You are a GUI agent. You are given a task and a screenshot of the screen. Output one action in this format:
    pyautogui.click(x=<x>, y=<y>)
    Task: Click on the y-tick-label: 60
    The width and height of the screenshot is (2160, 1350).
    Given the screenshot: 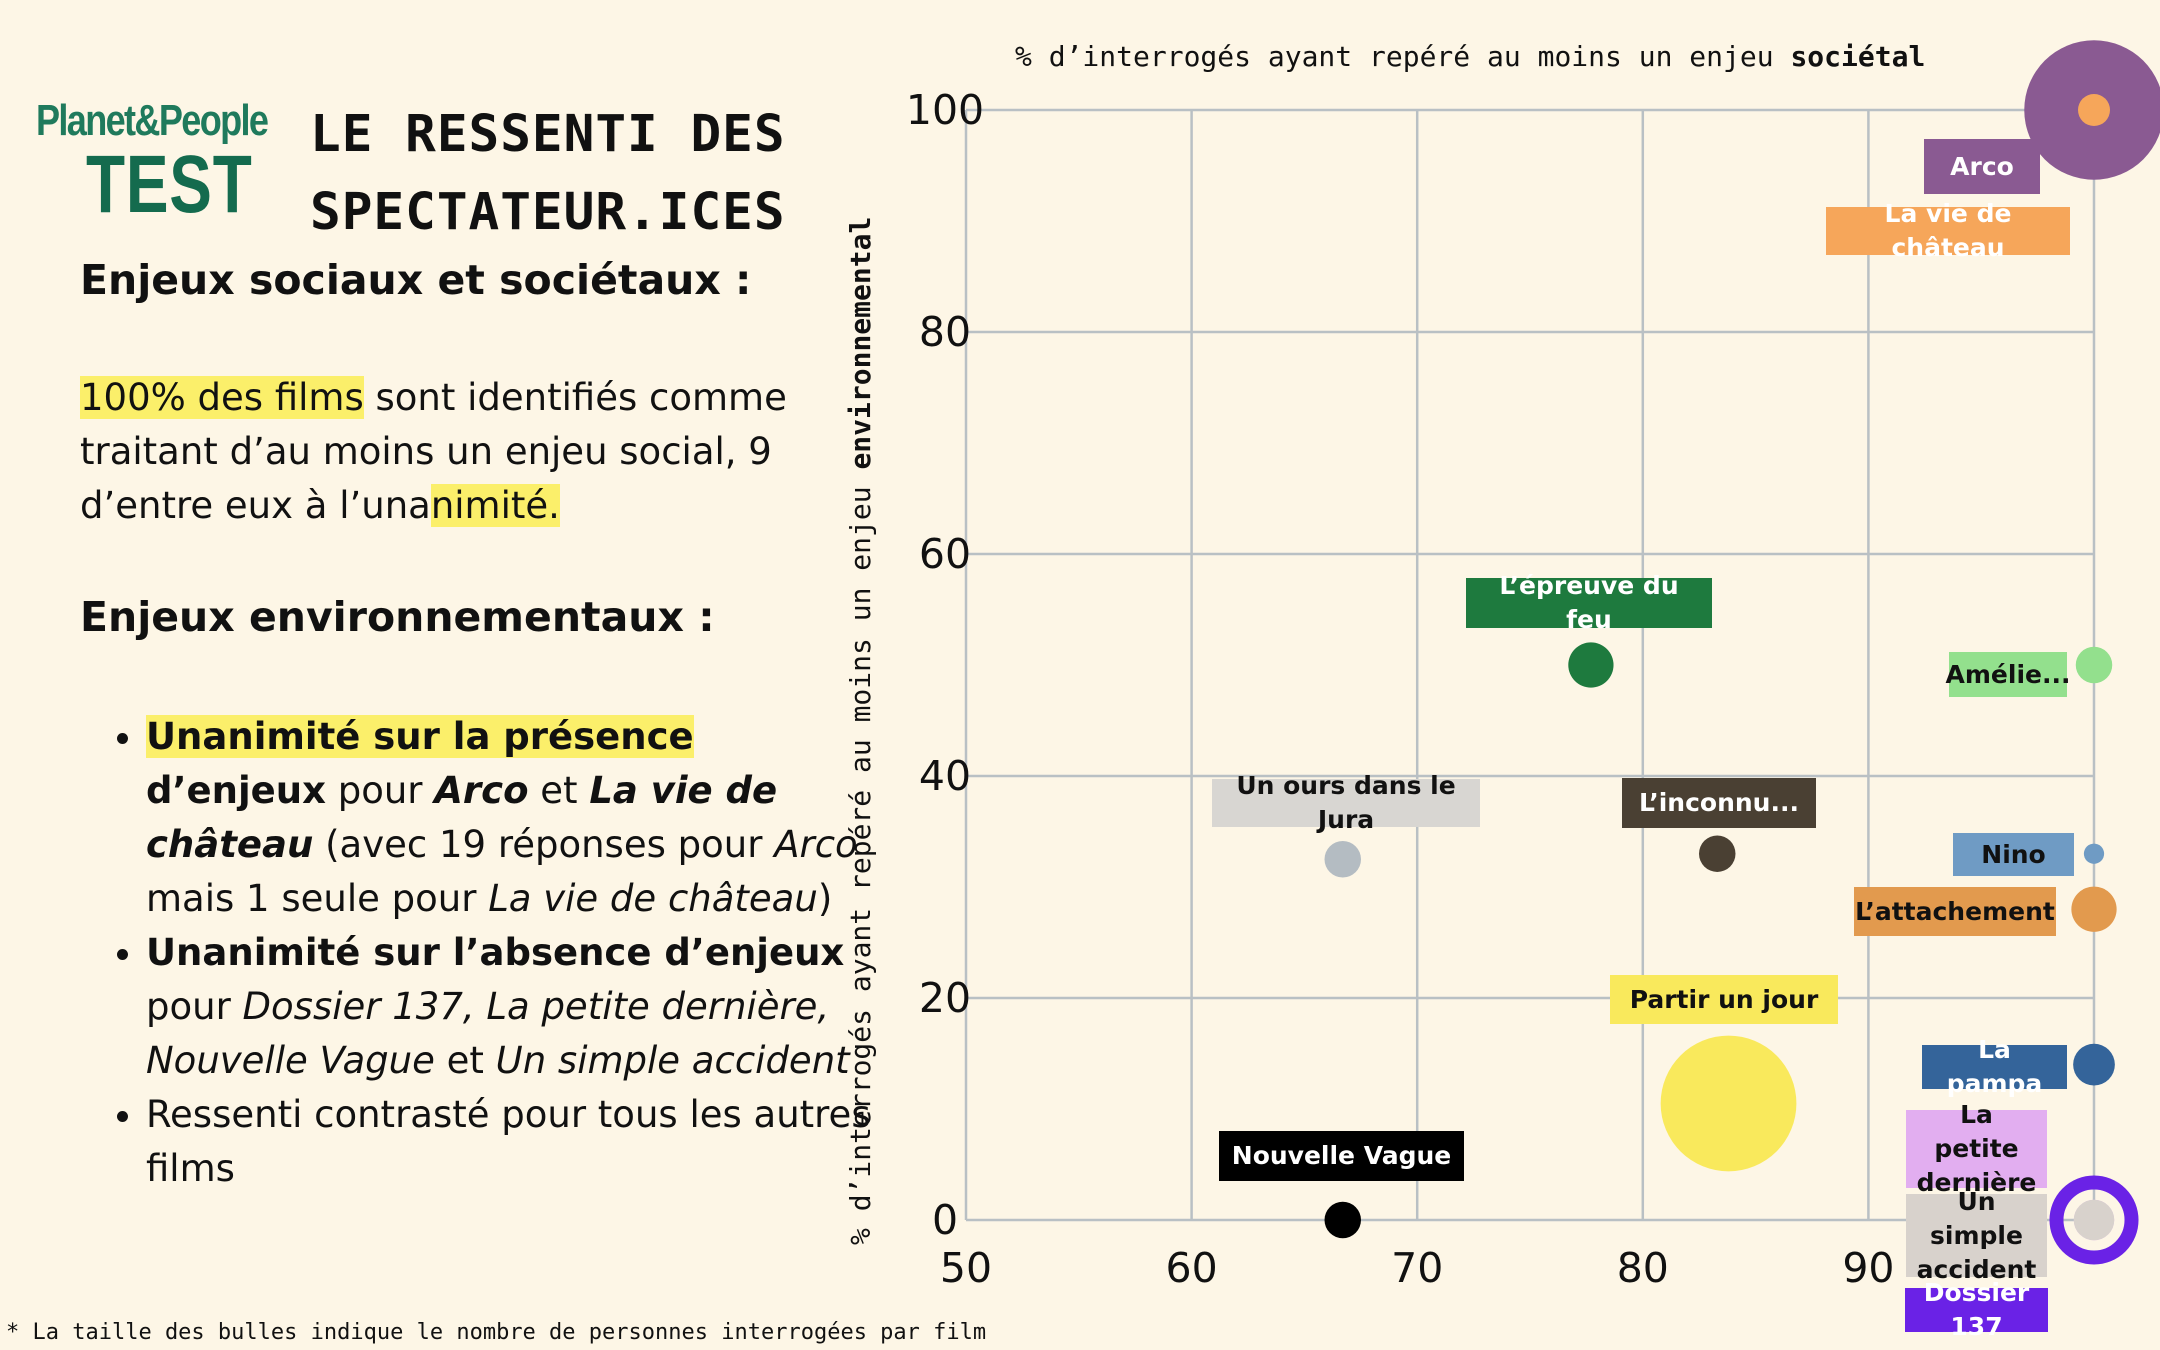 What is the action you would take?
    pyautogui.click(x=945, y=554)
    